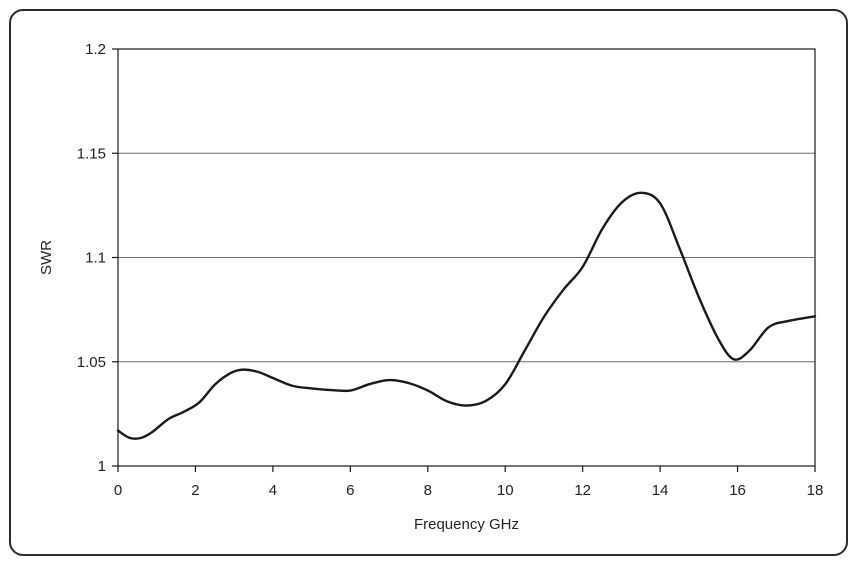 Image resolution: width=859 pixels, height=565 pixels. I want to click on x-axis-title: Frequency GHz, so click(466, 524).